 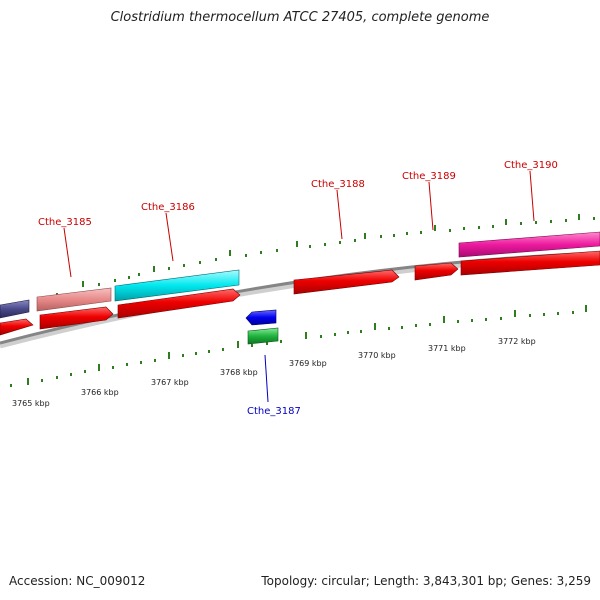 What do you see at coordinates (308, 363) in the screenshot?
I see `kbp-label-3769: 3769 kbp` at bounding box center [308, 363].